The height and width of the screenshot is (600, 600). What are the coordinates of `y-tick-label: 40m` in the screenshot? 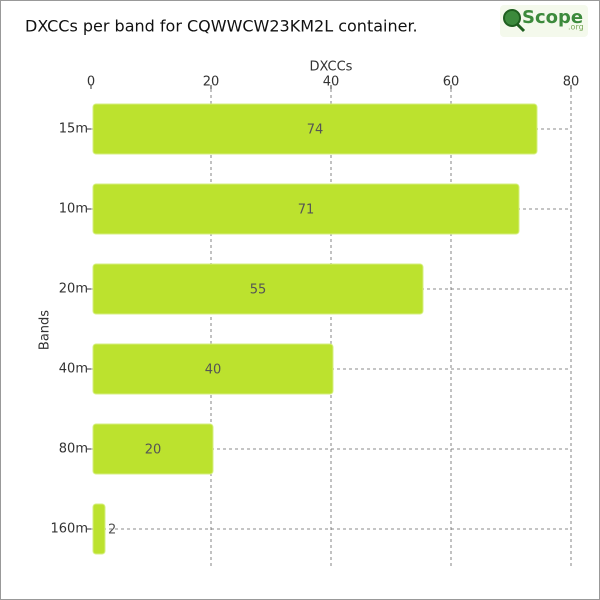 It's located at (73, 369).